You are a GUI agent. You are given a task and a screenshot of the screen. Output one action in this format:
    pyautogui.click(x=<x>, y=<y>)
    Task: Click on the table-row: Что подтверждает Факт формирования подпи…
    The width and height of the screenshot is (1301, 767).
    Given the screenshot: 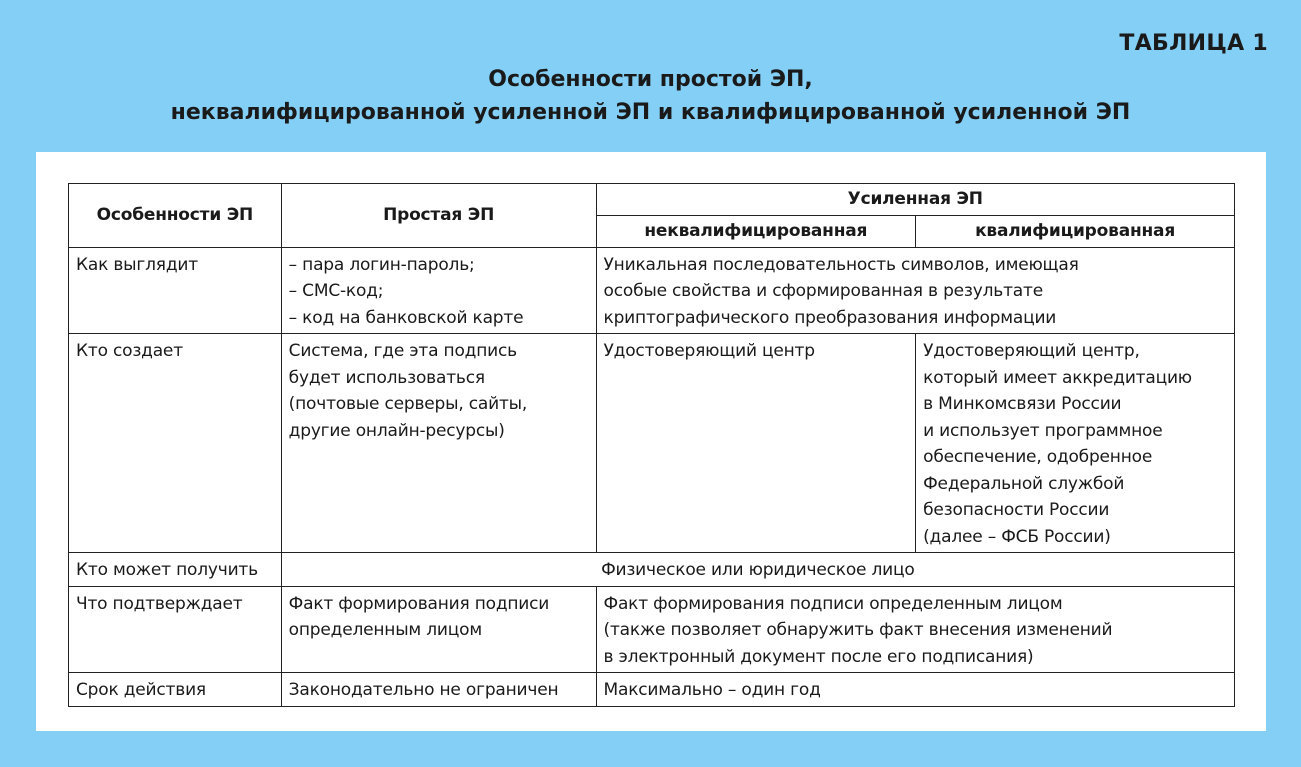 What is the action you would take?
    pyautogui.click(x=652, y=629)
    